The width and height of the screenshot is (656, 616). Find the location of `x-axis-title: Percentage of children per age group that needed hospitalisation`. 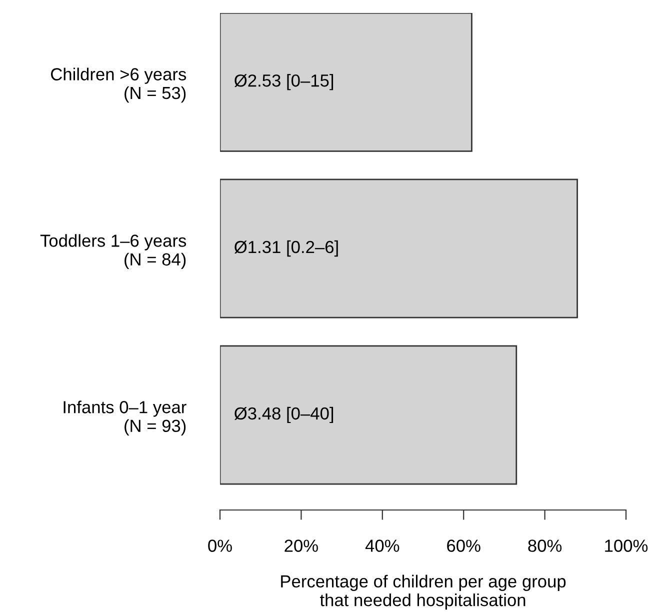

x-axis-title: Percentage of children per age group that needed hospitalisation is located at coordinates (423, 592).